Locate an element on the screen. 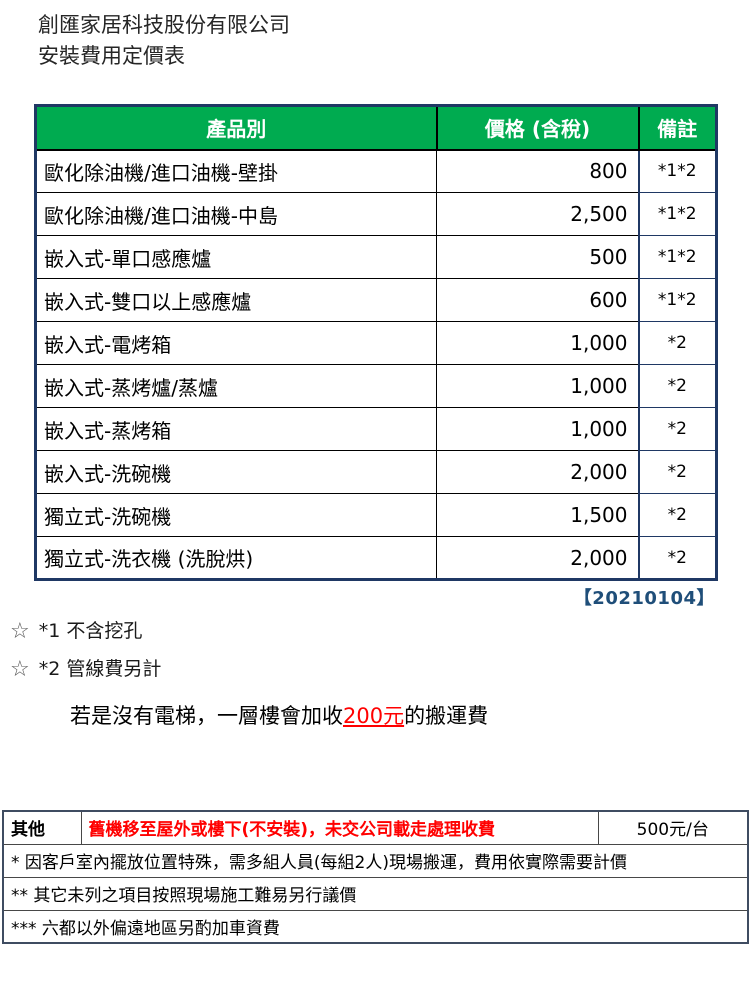 The width and height of the screenshot is (750, 1000). table-row: 嵌入式-雙口以上感應爐 600 *1*2 is located at coordinates (376, 300).